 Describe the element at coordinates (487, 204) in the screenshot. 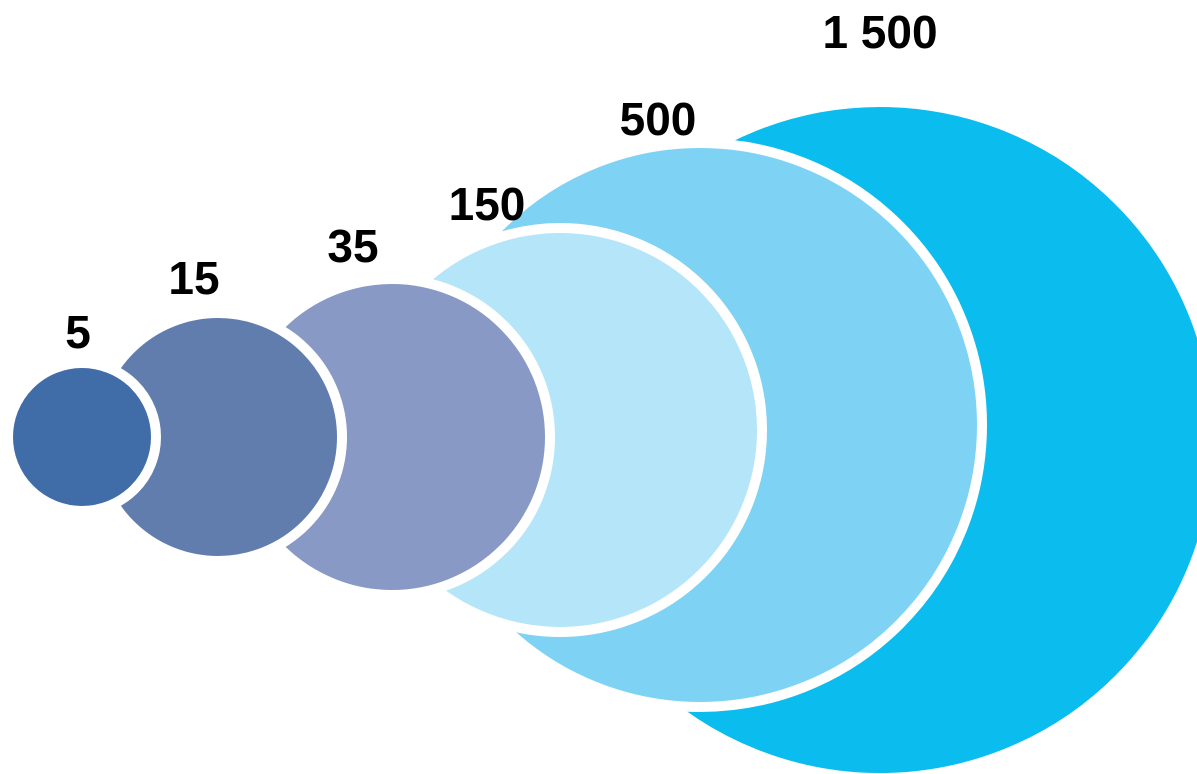

I see `label-150: 150` at that location.